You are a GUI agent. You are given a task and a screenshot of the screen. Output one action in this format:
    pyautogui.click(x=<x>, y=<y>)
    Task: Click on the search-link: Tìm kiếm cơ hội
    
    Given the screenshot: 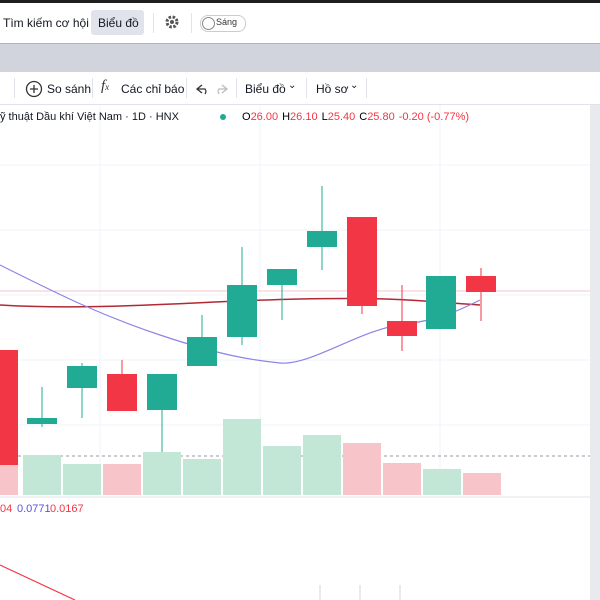 What is the action you would take?
    pyautogui.click(x=46, y=23)
    